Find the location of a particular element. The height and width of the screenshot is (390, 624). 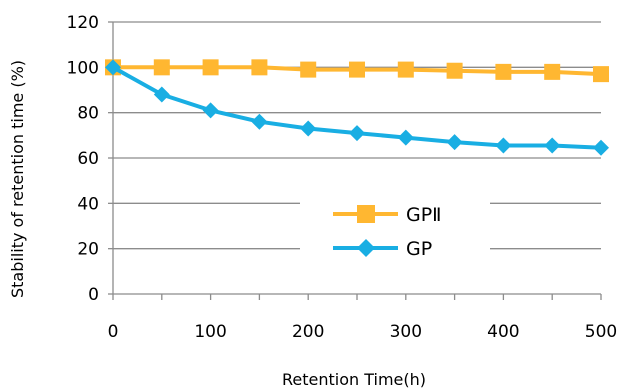

y-tick-labels: 0 20 40 60 80 100 120 is located at coordinates (83, 159).